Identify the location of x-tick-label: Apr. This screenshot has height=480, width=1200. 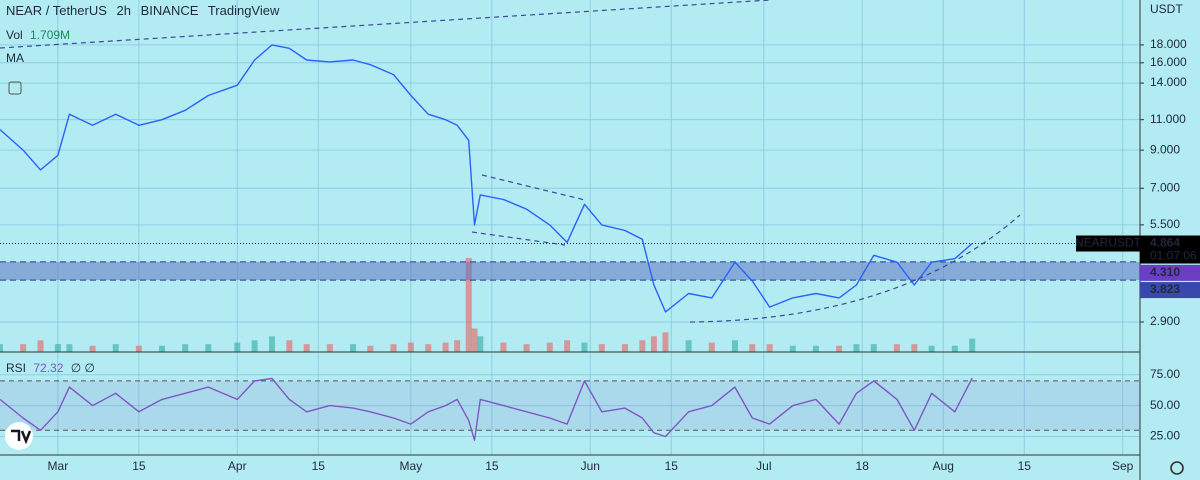
(237, 466).